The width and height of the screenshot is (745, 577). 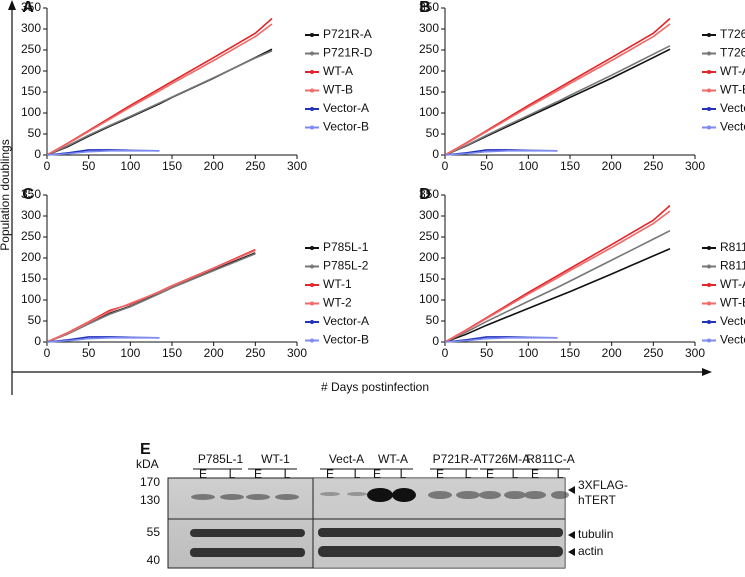 I want to click on lane-label: WT-1, so click(x=275, y=459).